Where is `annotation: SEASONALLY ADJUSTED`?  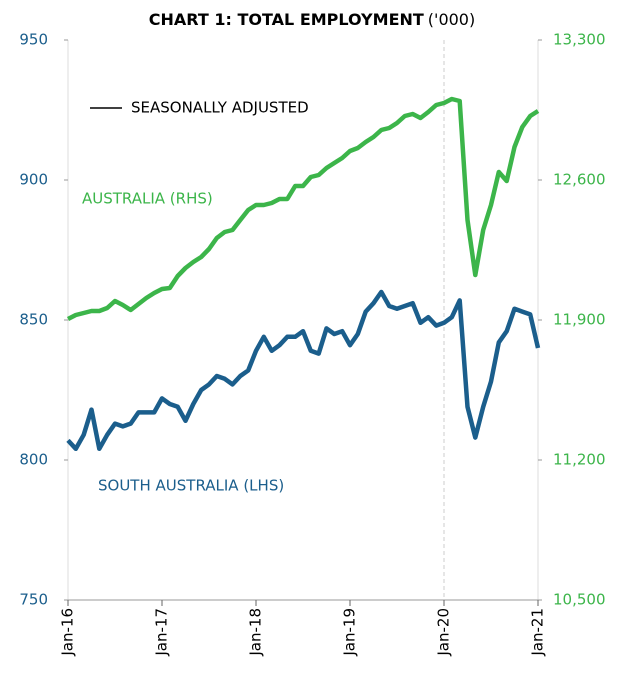
annotation: SEASONALLY ADJUSTED is located at coordinates (220, 108).